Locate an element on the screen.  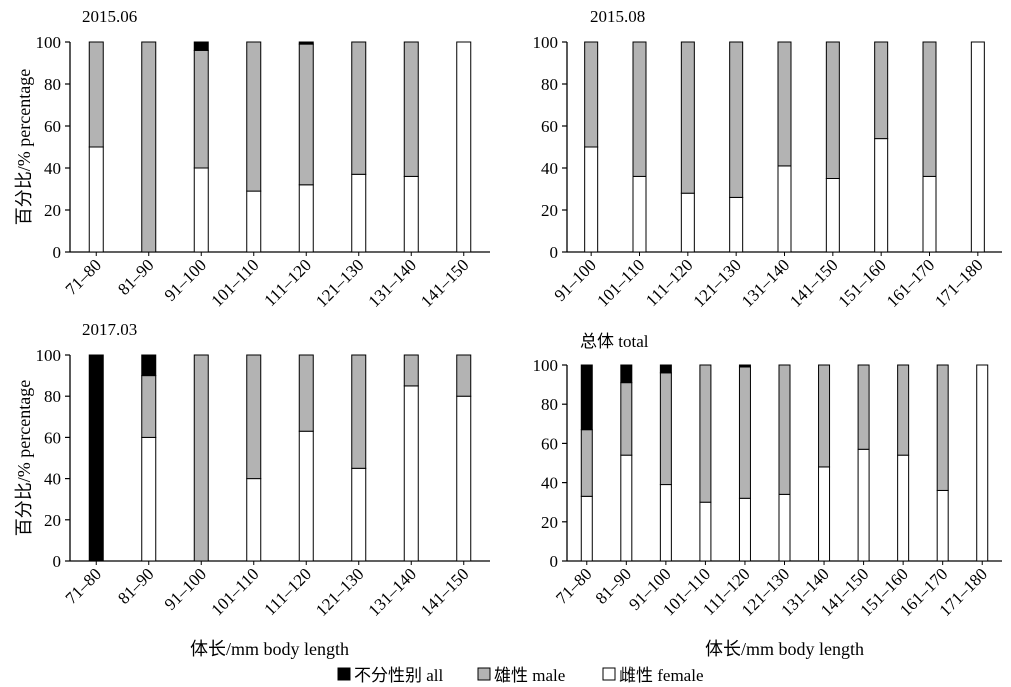
legend-label-female: 雌性 female is located at coordinates (661, 675).